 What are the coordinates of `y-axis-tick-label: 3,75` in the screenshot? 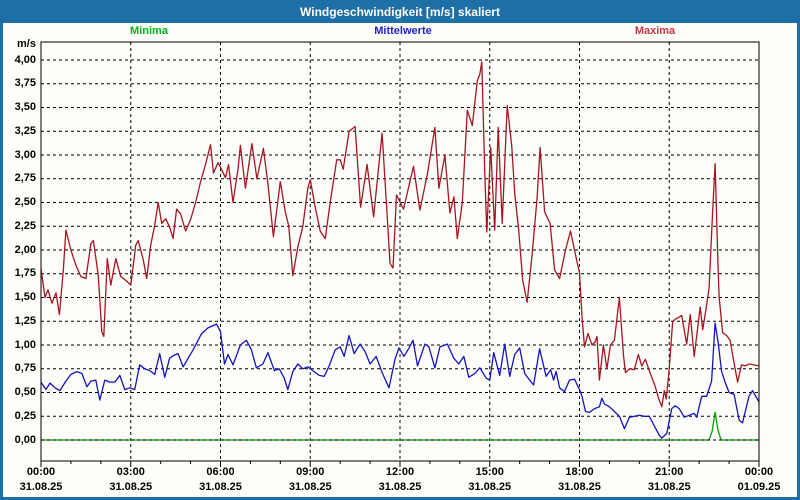 It's located at (25, 83).